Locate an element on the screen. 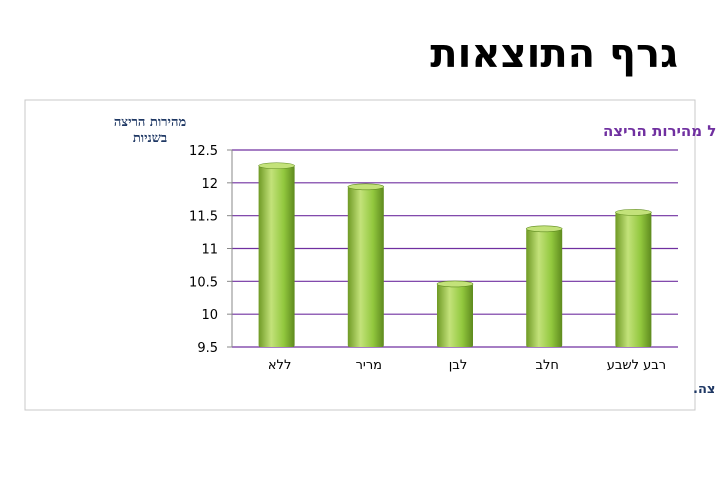  y-axis-label-line-2: בשניות is located at coordinates (150, 138).